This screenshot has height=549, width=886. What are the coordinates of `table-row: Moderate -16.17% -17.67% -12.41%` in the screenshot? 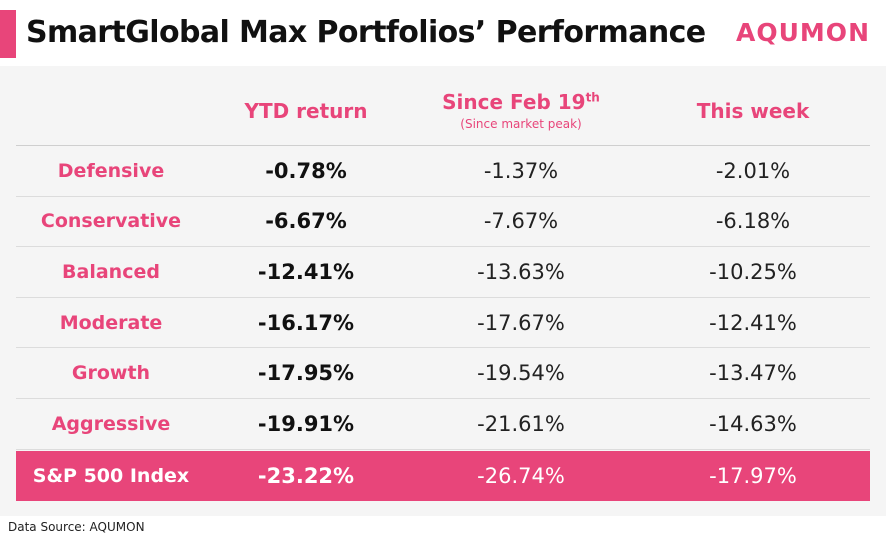 It's located at (443, 323).